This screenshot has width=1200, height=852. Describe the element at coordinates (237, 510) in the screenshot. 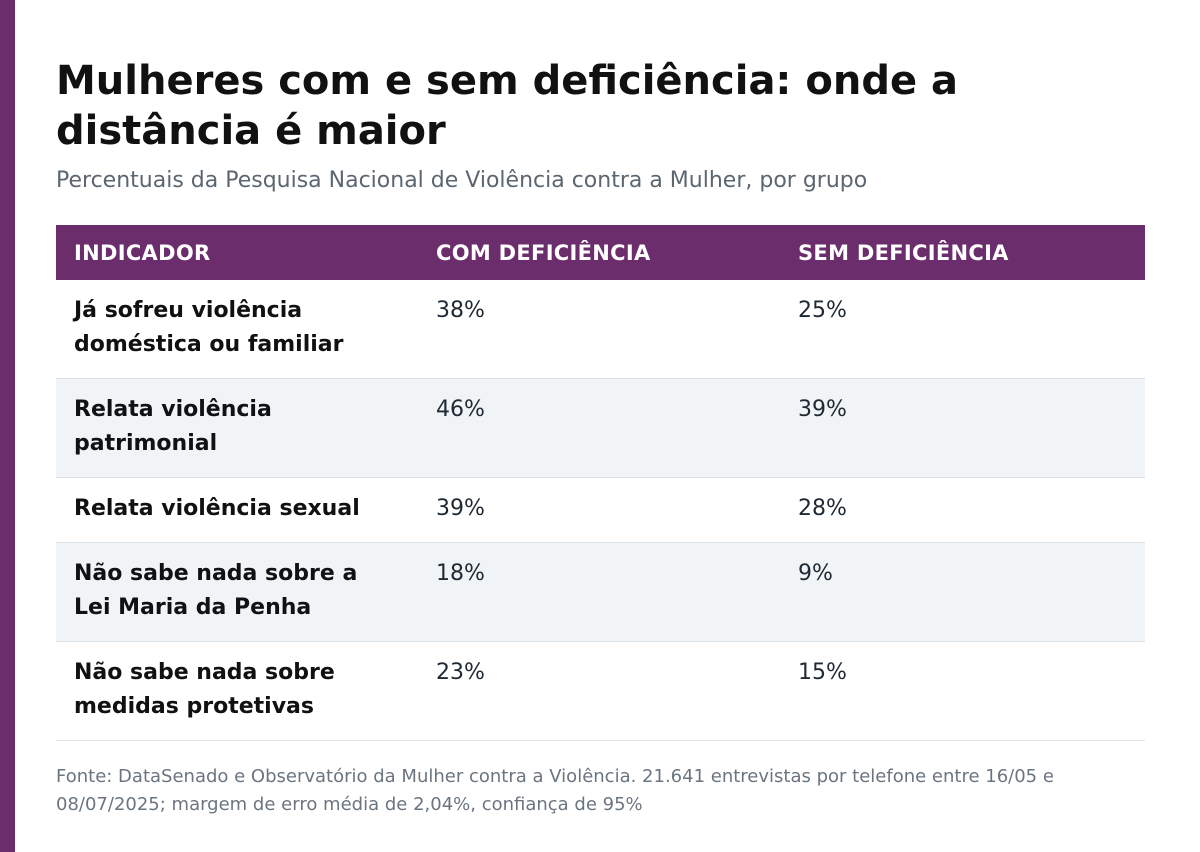

I see `indicator-cell: Relata violência sexual` at that location.